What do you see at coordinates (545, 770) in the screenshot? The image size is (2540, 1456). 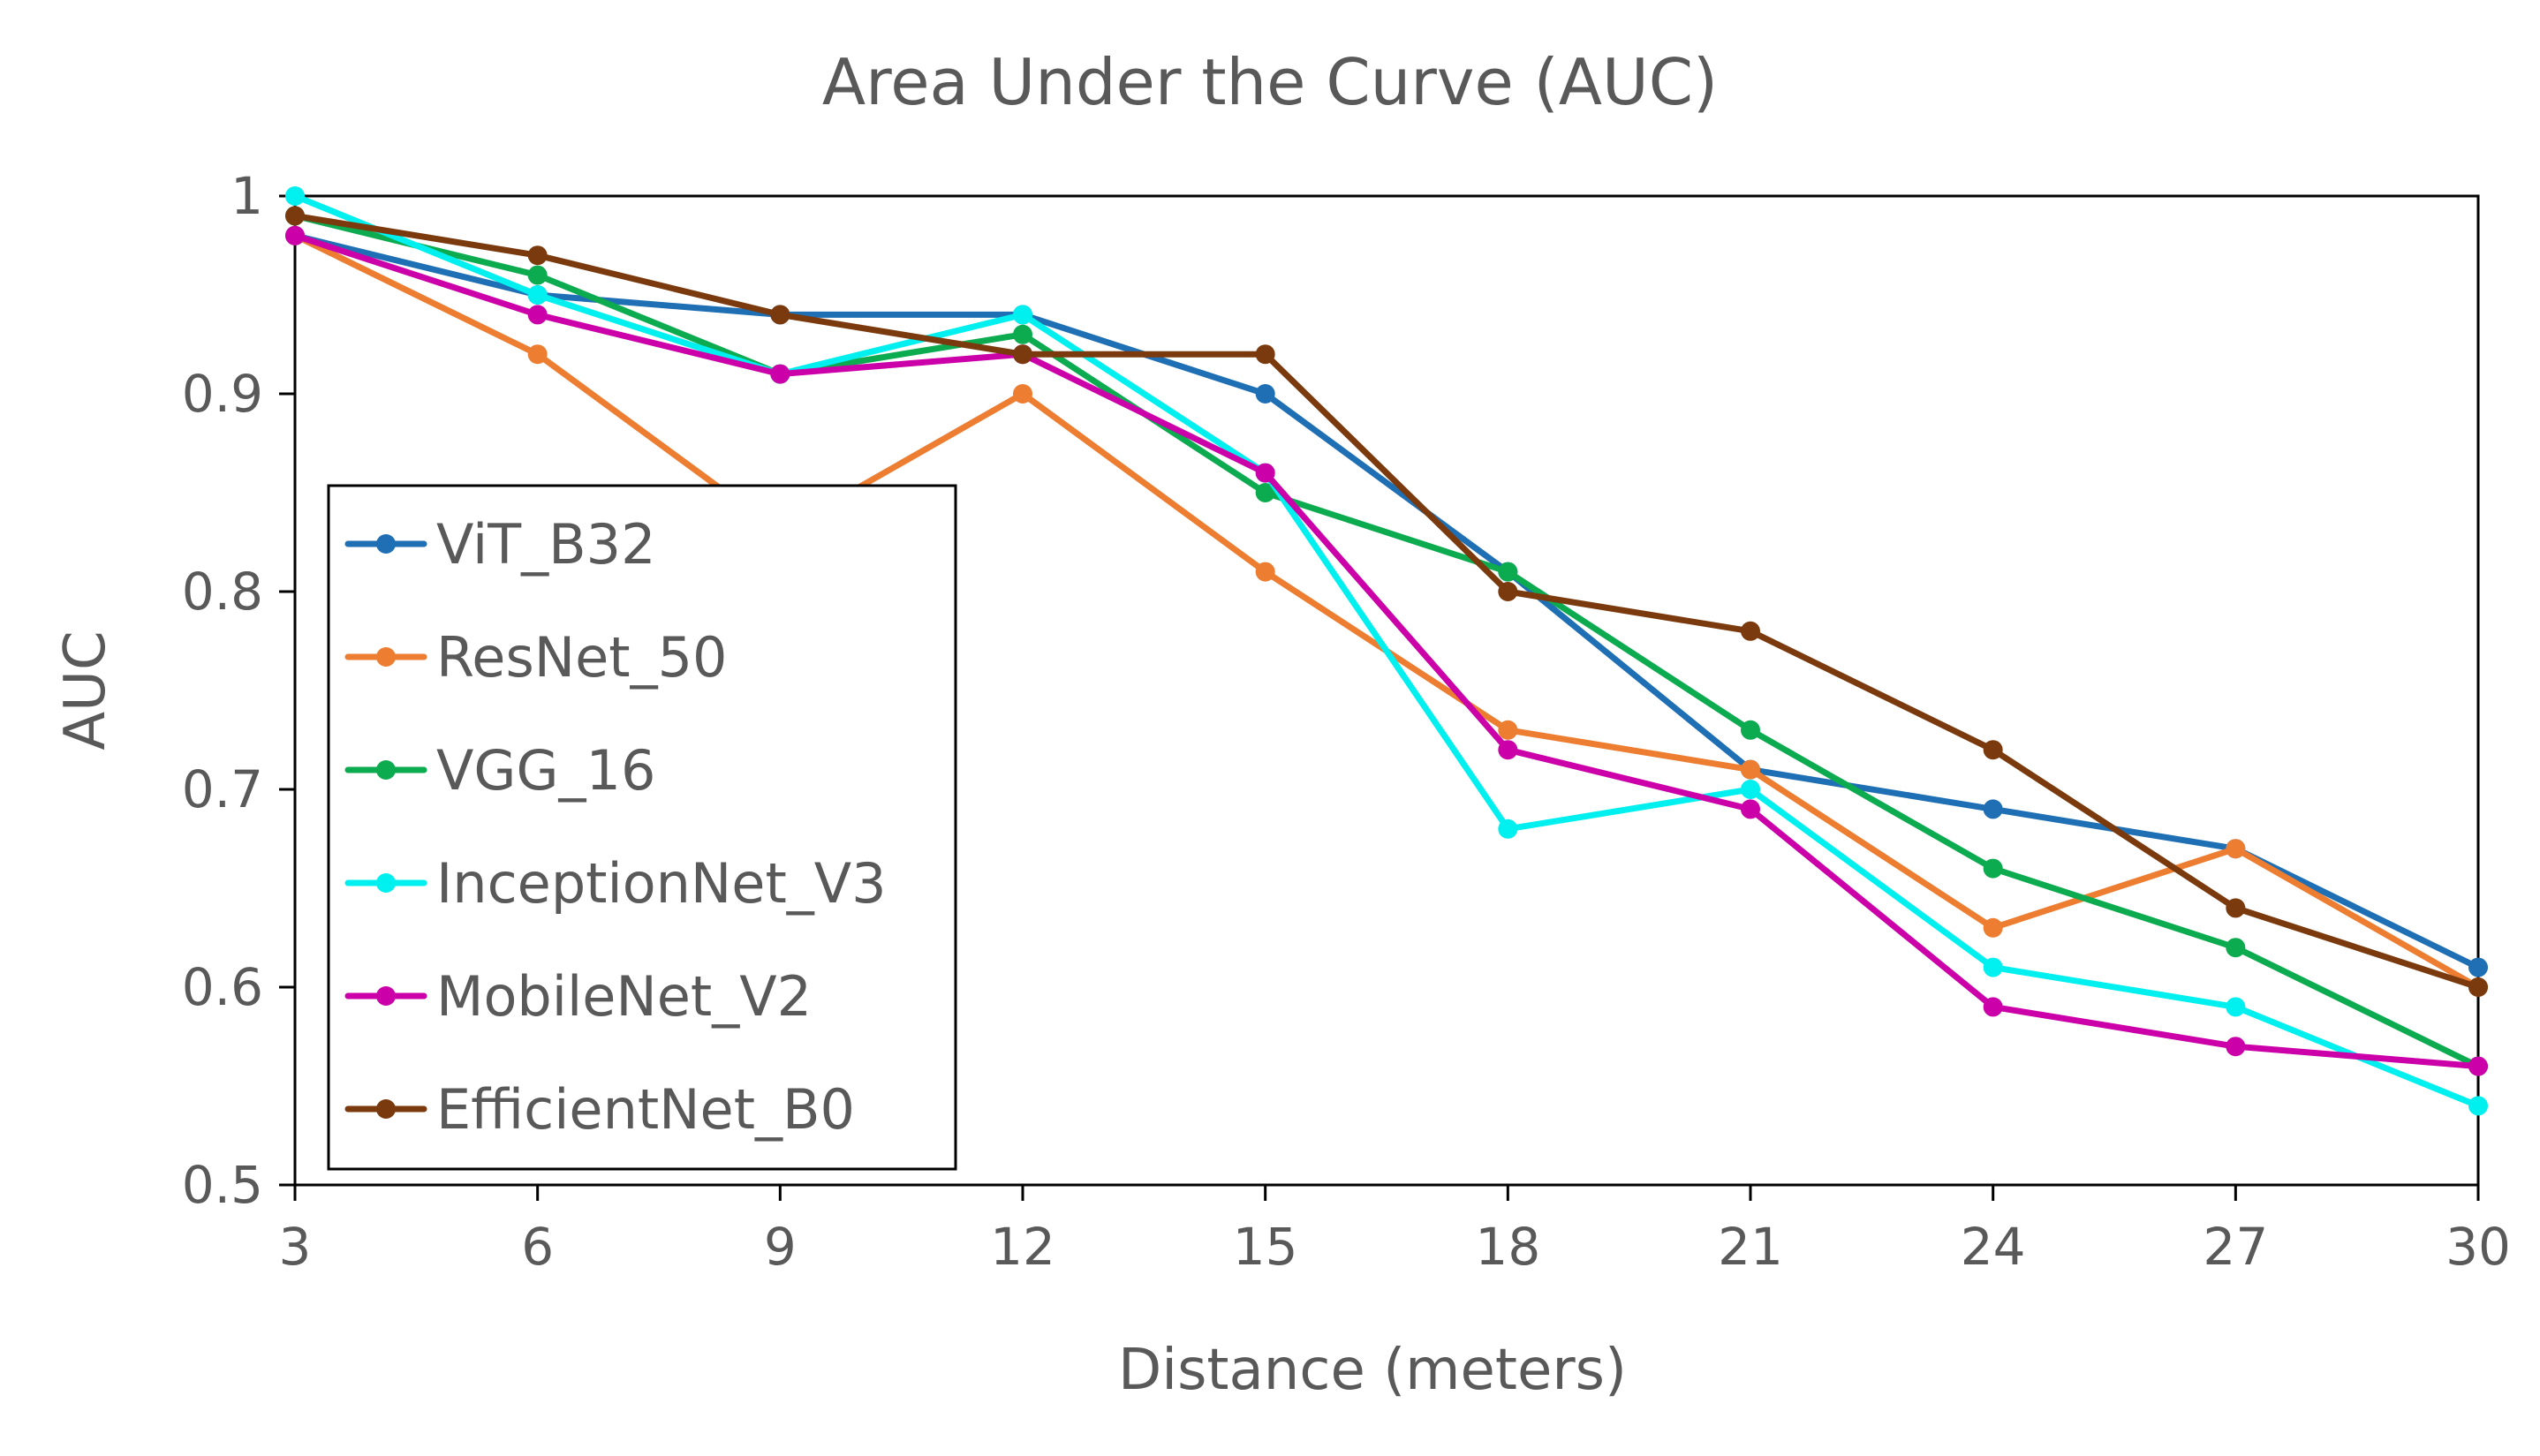 I see `legend-label: VGG_16` at bounding box center [545, 770].